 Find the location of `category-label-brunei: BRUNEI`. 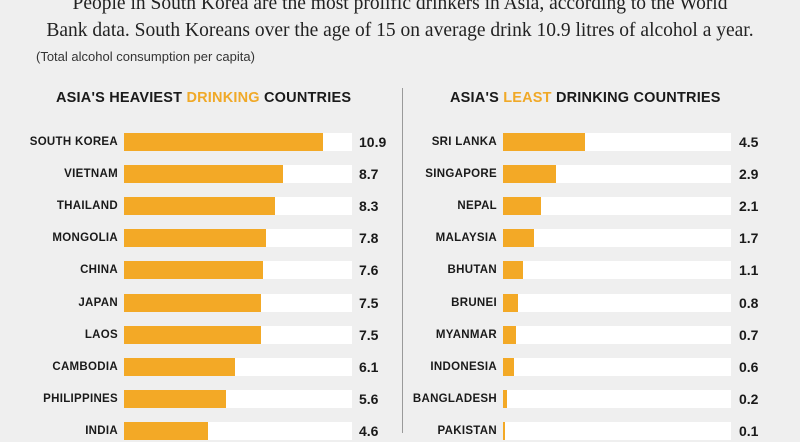

category-label-brunei: BRUNEI is located at coordinates (474, 303).